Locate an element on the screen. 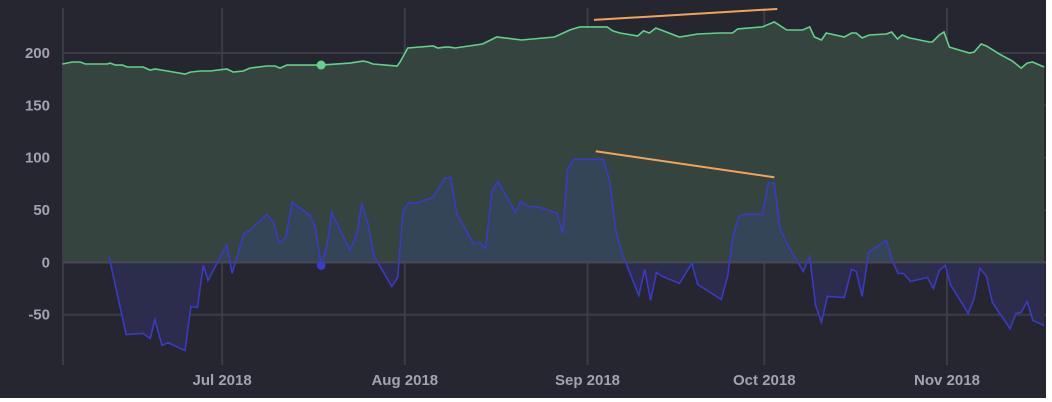 Image resolution: width=1052 pixels, height=402 pixels. x-tick-label: Sep 2018 is located at coordinates (587, 380).